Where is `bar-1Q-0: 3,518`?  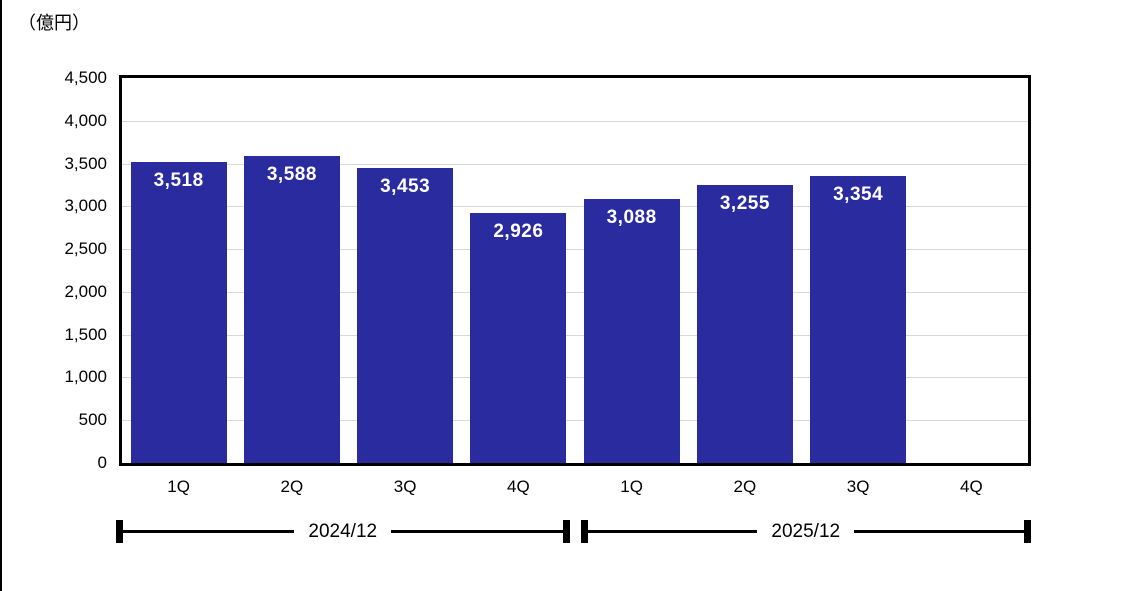 bar-1Q-0: 3,518 is located at coordinates (178, 312).